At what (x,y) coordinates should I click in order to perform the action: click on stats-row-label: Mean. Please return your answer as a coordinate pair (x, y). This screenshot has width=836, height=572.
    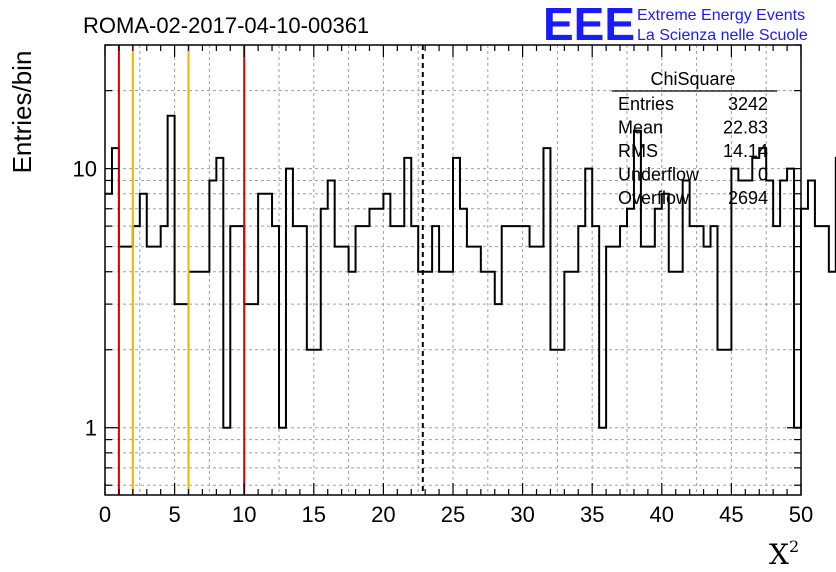
    Looking at the image, I should click on (640, 128).